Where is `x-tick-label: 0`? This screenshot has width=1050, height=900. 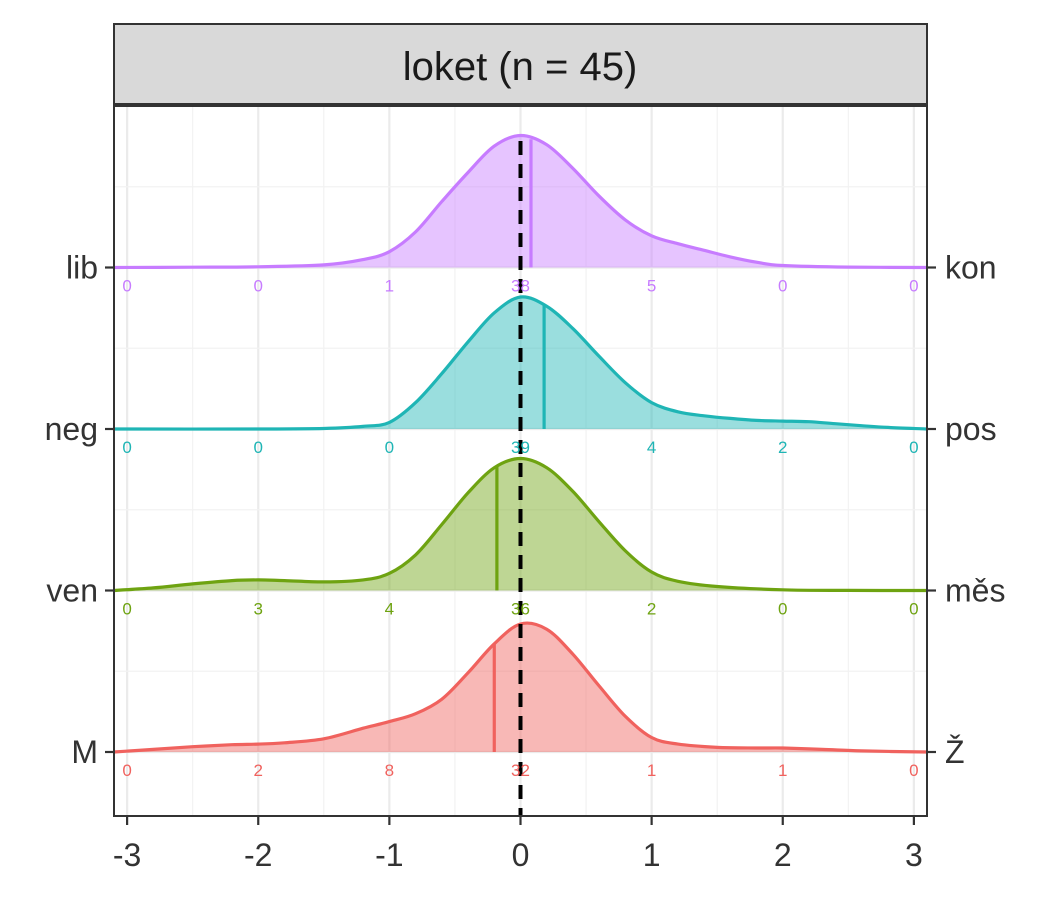 x-tick-label: 0 is located at coordinates (521, 855).